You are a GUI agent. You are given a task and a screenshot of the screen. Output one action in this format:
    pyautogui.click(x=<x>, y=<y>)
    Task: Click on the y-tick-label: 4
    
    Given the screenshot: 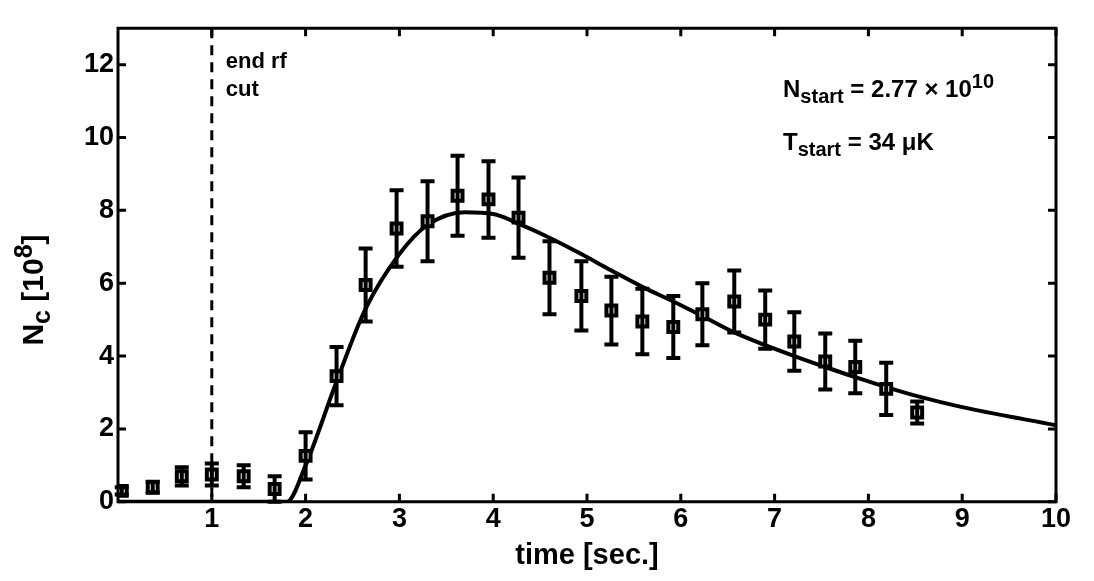 What is the action you would take?
    pyautogui.click(x=106, y=354)
    